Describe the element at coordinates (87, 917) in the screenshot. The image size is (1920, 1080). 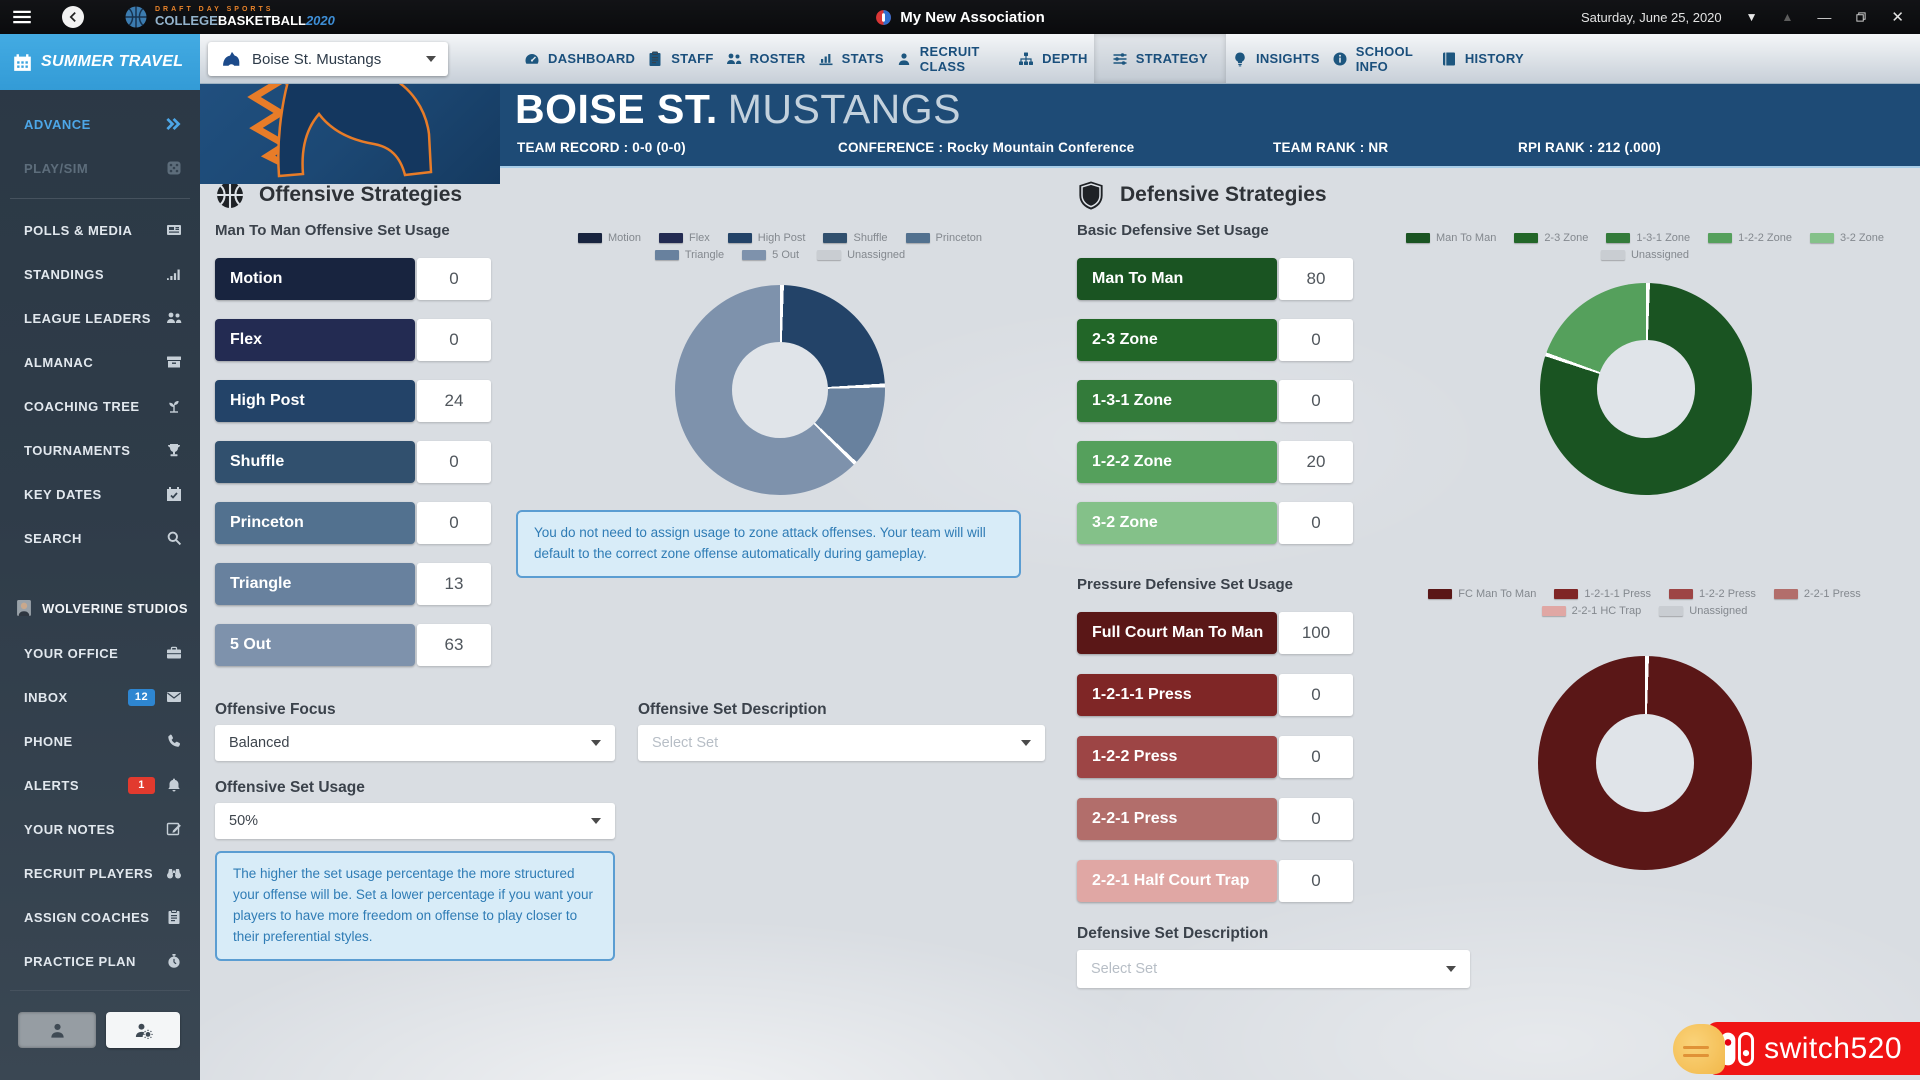
I see `sidebar-item-label: ASSIGN COACHES` at that location.